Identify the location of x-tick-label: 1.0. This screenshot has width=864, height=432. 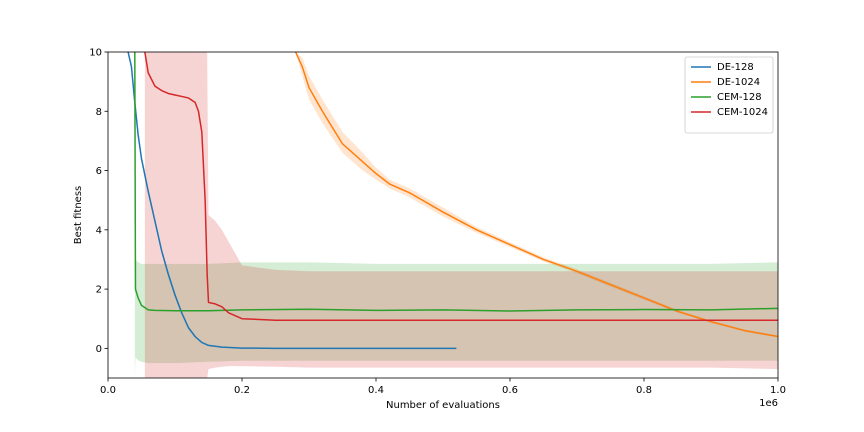
(778, 390).